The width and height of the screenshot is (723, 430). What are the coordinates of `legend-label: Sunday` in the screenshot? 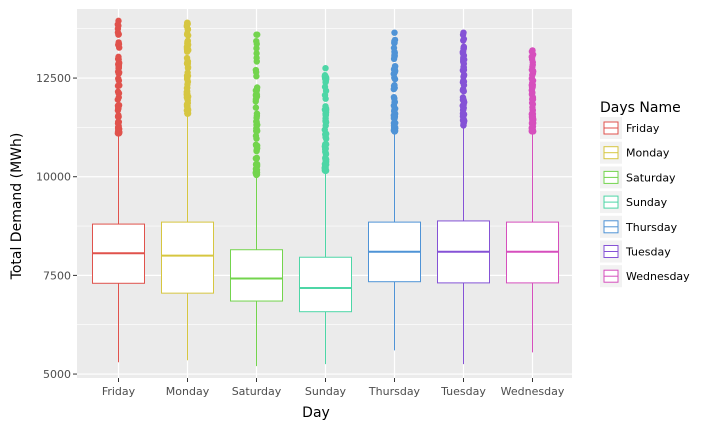 It's located at (647, 202).